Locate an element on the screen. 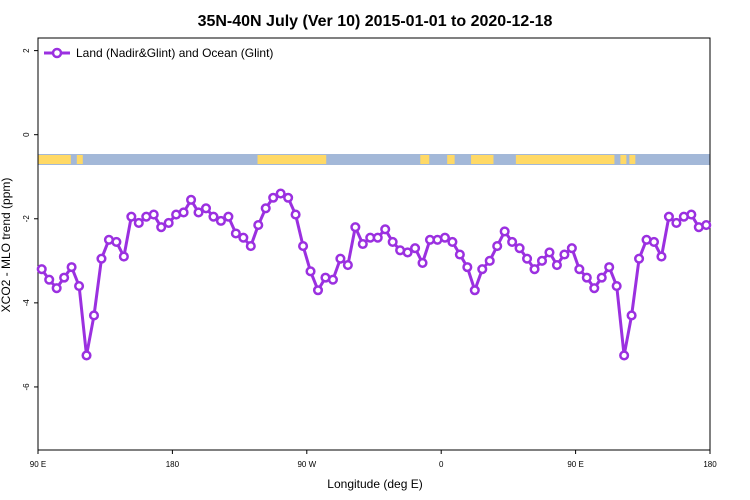 The image size is (750, 500). y-tick-label: -2 is located at coordinates (26, 219).